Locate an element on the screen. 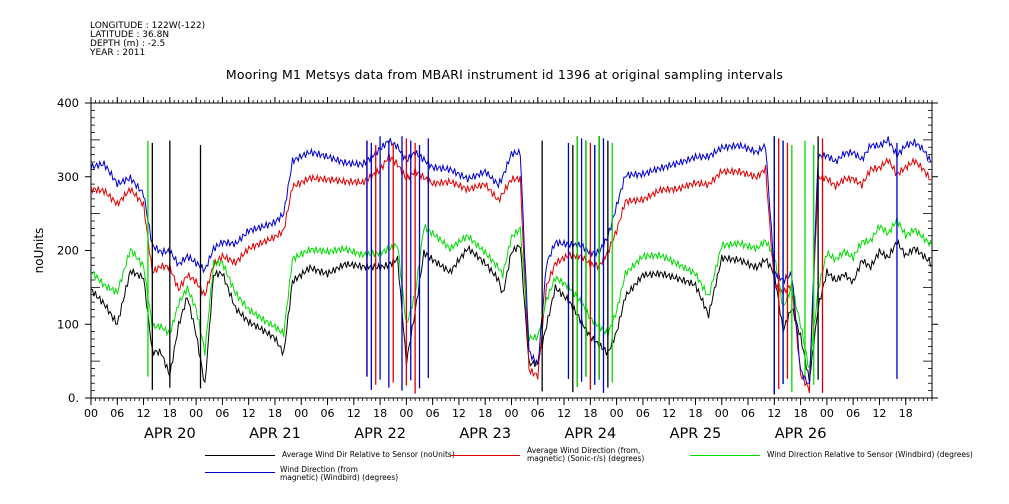 Image resolution: width=1009 pixels, height=504 pixels. x-day-label: APR 25 is located at coordinates (696, 434).